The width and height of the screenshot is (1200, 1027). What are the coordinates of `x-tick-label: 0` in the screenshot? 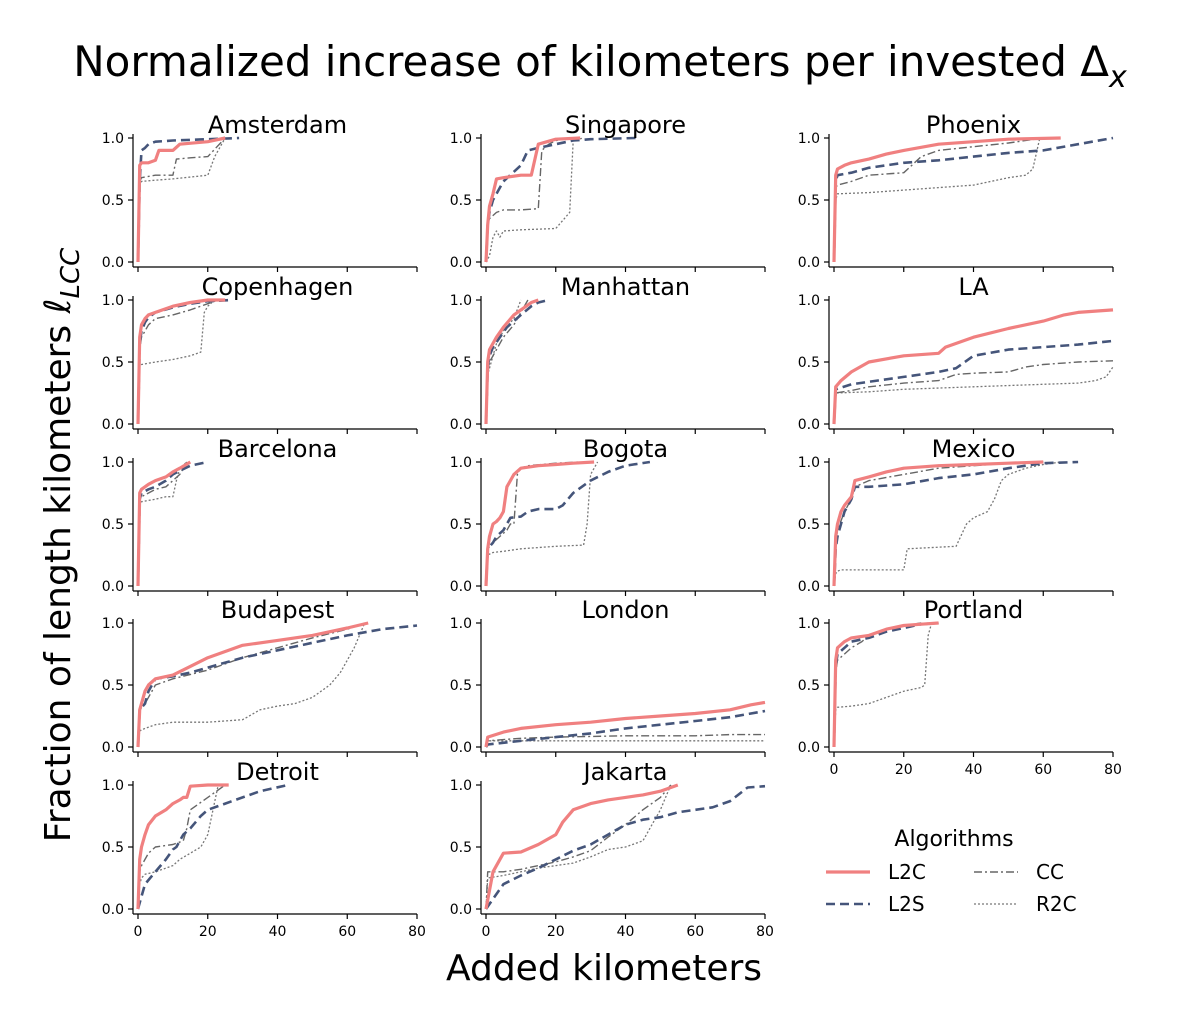 It's located at (138, 932).